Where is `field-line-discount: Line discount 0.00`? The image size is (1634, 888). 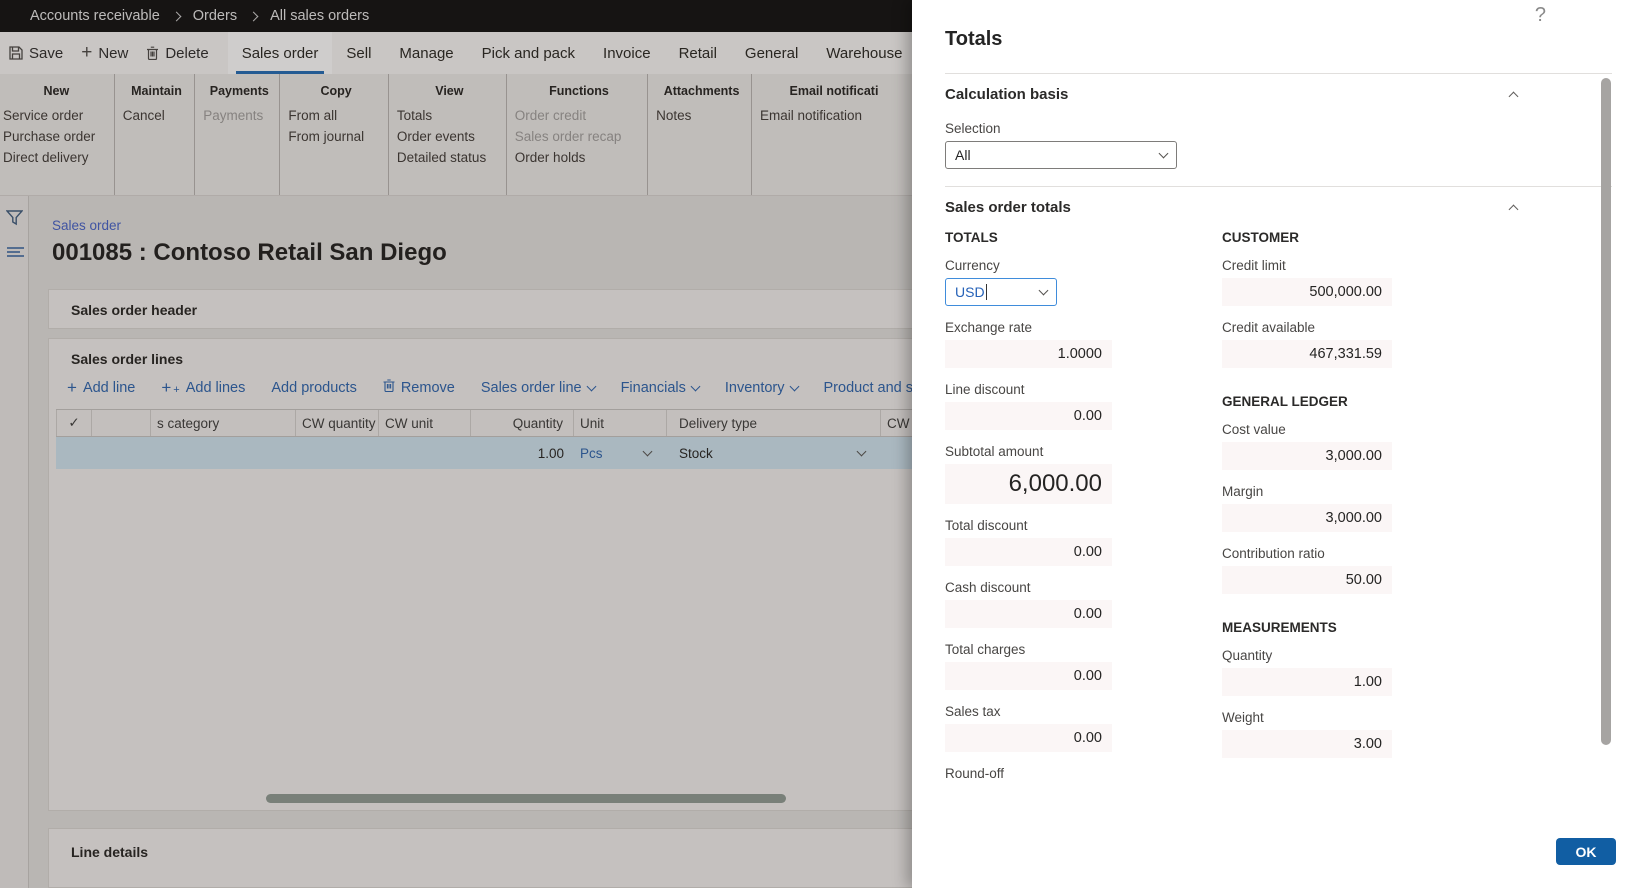
field-line-discount: Line discount 0.00 is located at coordinates (1028, 406).